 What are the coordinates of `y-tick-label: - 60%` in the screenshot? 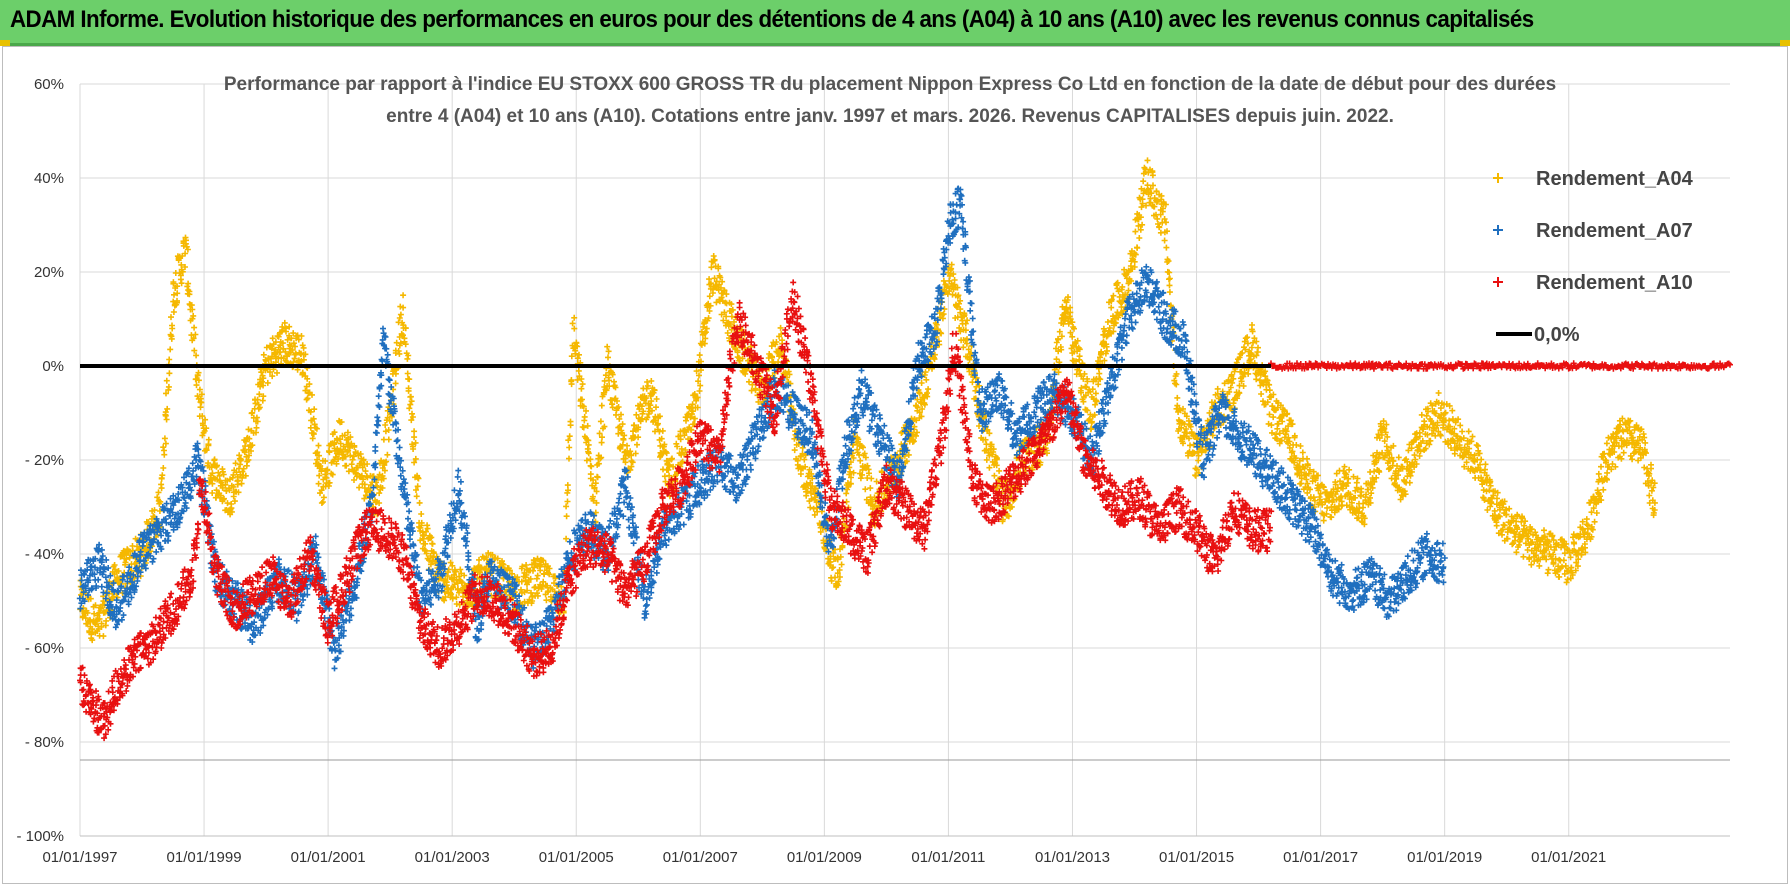 It's located at (44, 648).